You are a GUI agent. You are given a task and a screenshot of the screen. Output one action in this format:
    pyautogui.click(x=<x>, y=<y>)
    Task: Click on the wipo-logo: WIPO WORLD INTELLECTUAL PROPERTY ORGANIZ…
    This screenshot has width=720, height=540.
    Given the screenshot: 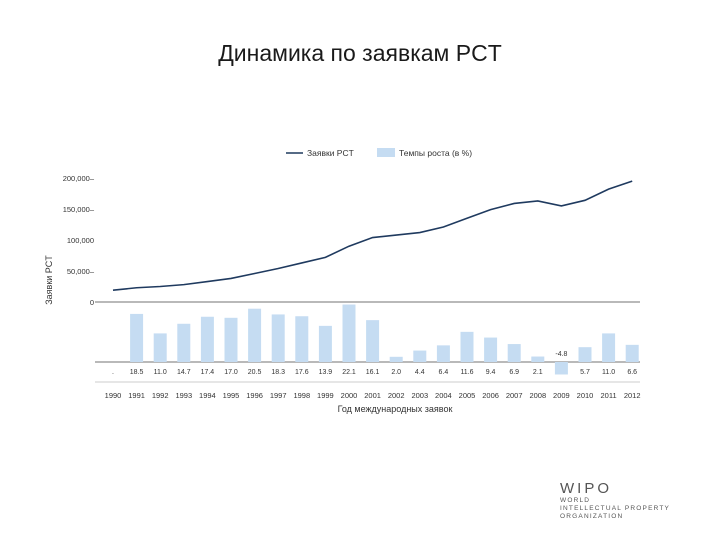 What is the action you would take?
    pyautogui.click(x=635, y=500)
    